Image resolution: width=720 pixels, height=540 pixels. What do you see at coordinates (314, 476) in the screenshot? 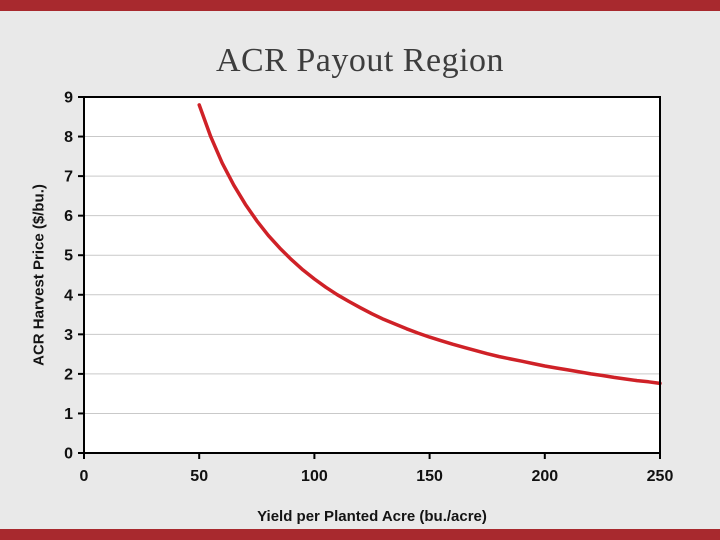
I see `x-tick-label: 100` at bounding box center [314, 476].